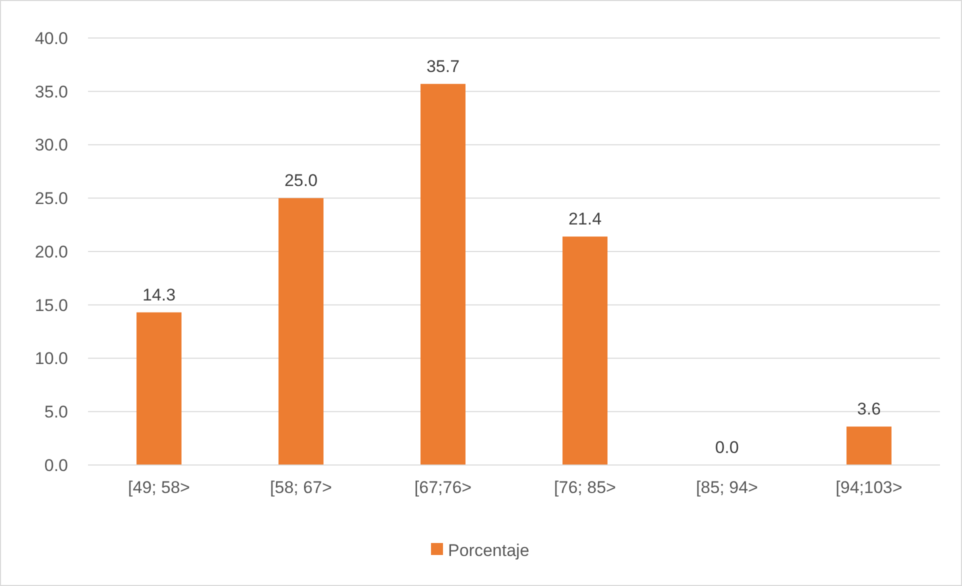 The height and width of the screenshot is (586, 962). Describe the element at coordinates (51, 145) in the screenshot. I see `y-tick-label: 30.0` at that location.